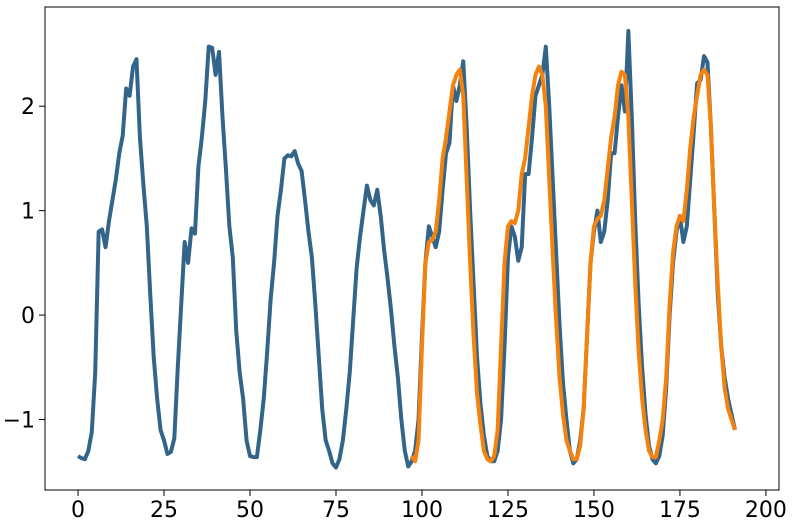 This screenshot has height=526, width=793. Describe the element at coordinates (28, 316) in the screenshot. I see `y-tick-label: 0` at that location.